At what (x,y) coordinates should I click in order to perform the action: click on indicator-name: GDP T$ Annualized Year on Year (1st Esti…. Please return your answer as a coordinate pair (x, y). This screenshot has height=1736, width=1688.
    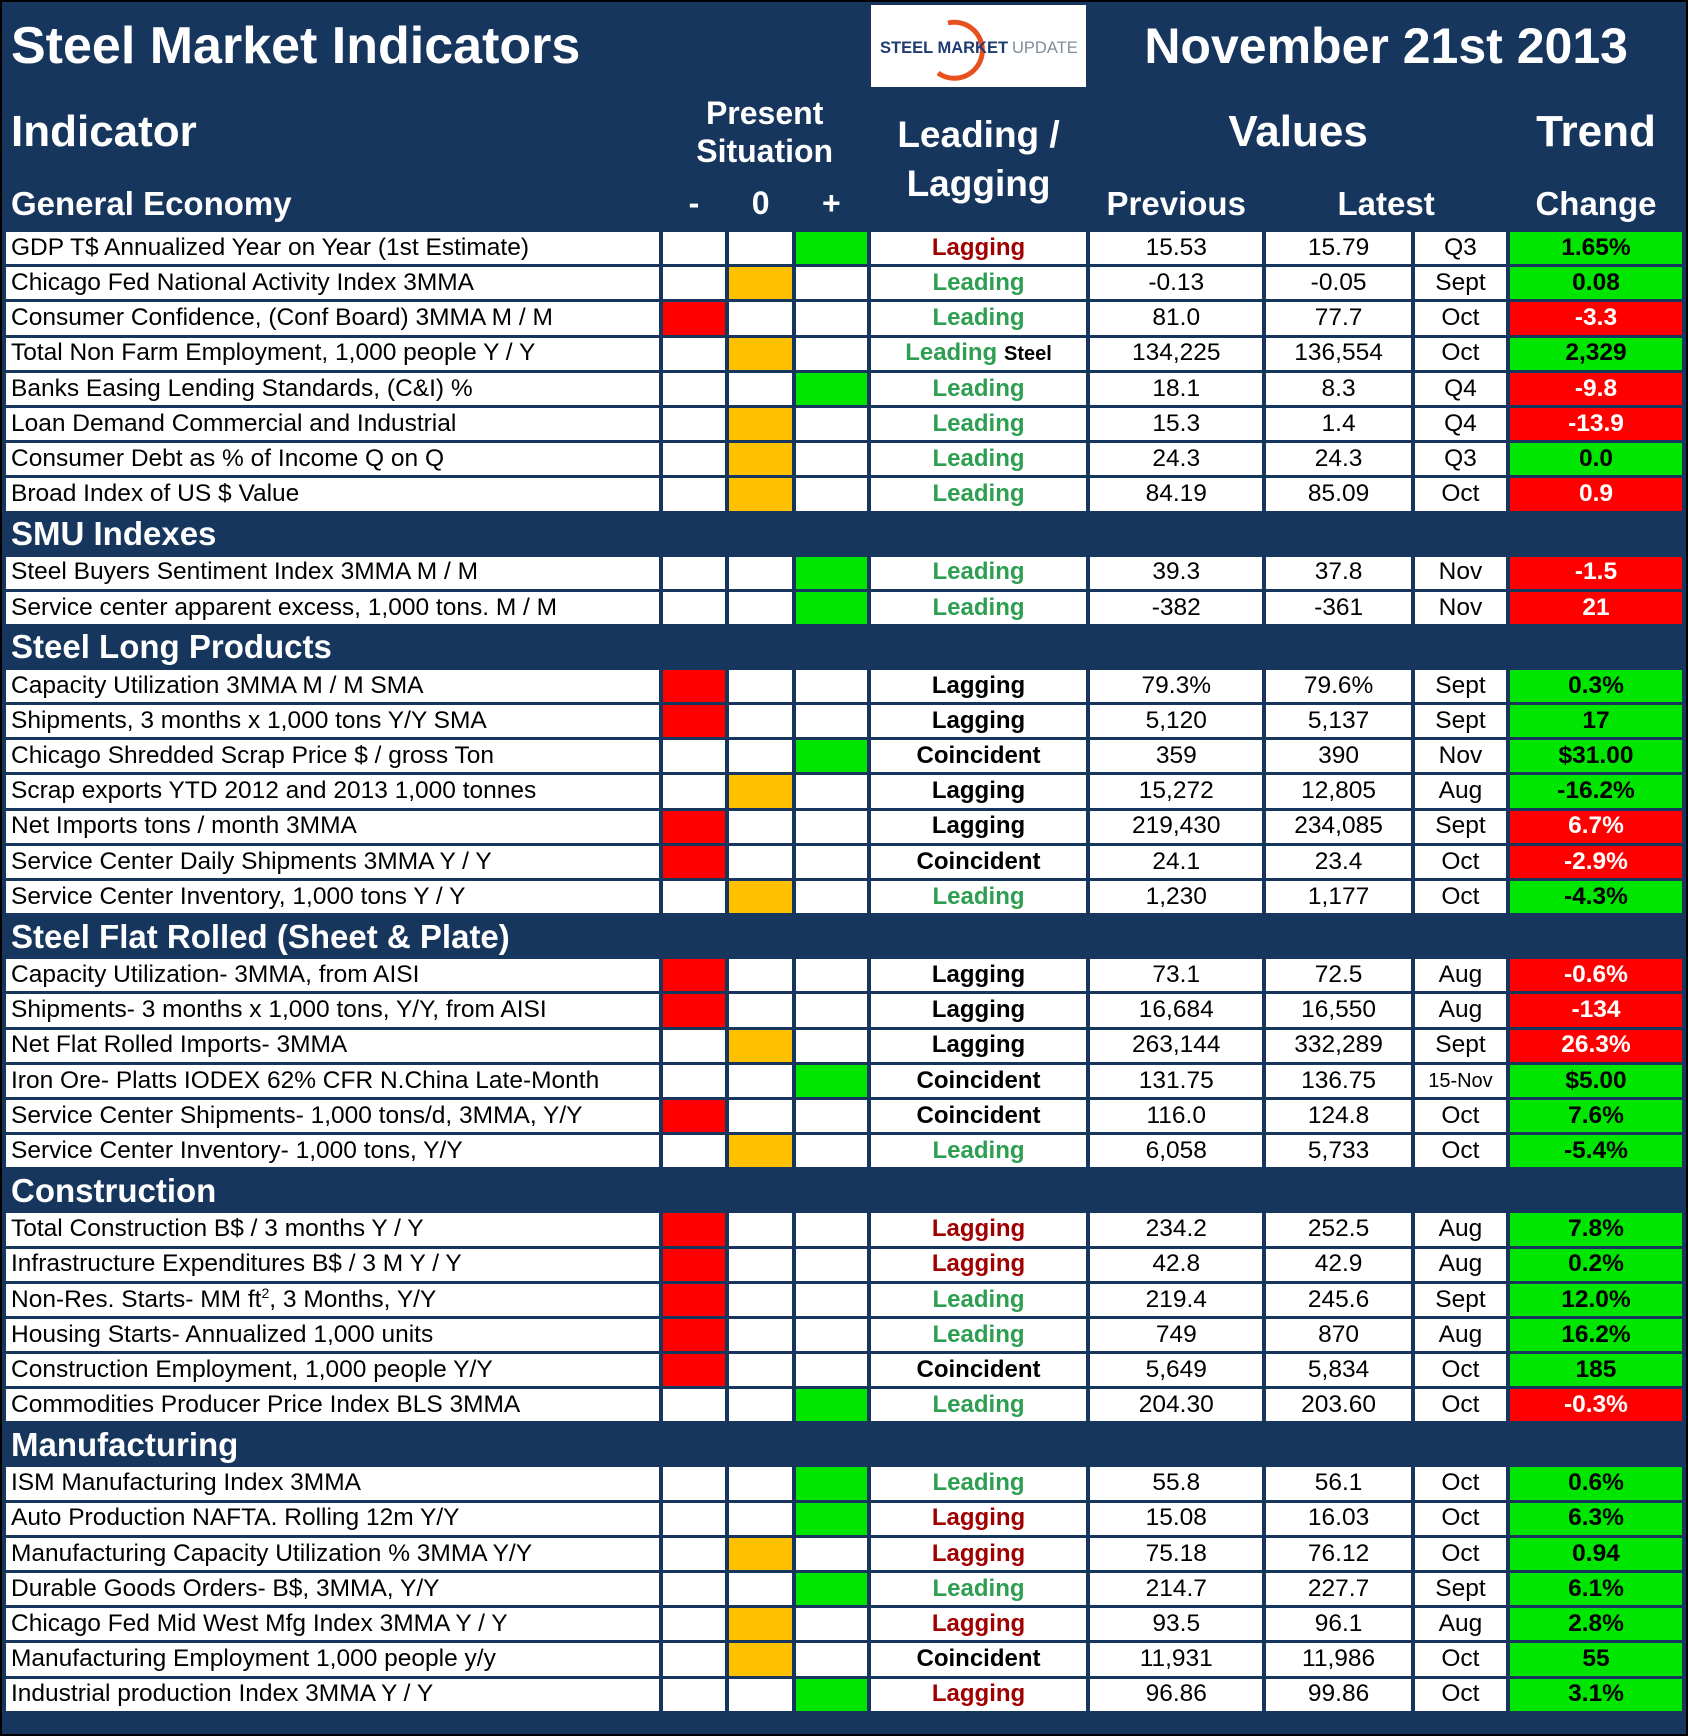
    Looking at the image, I should click on (270, 247).